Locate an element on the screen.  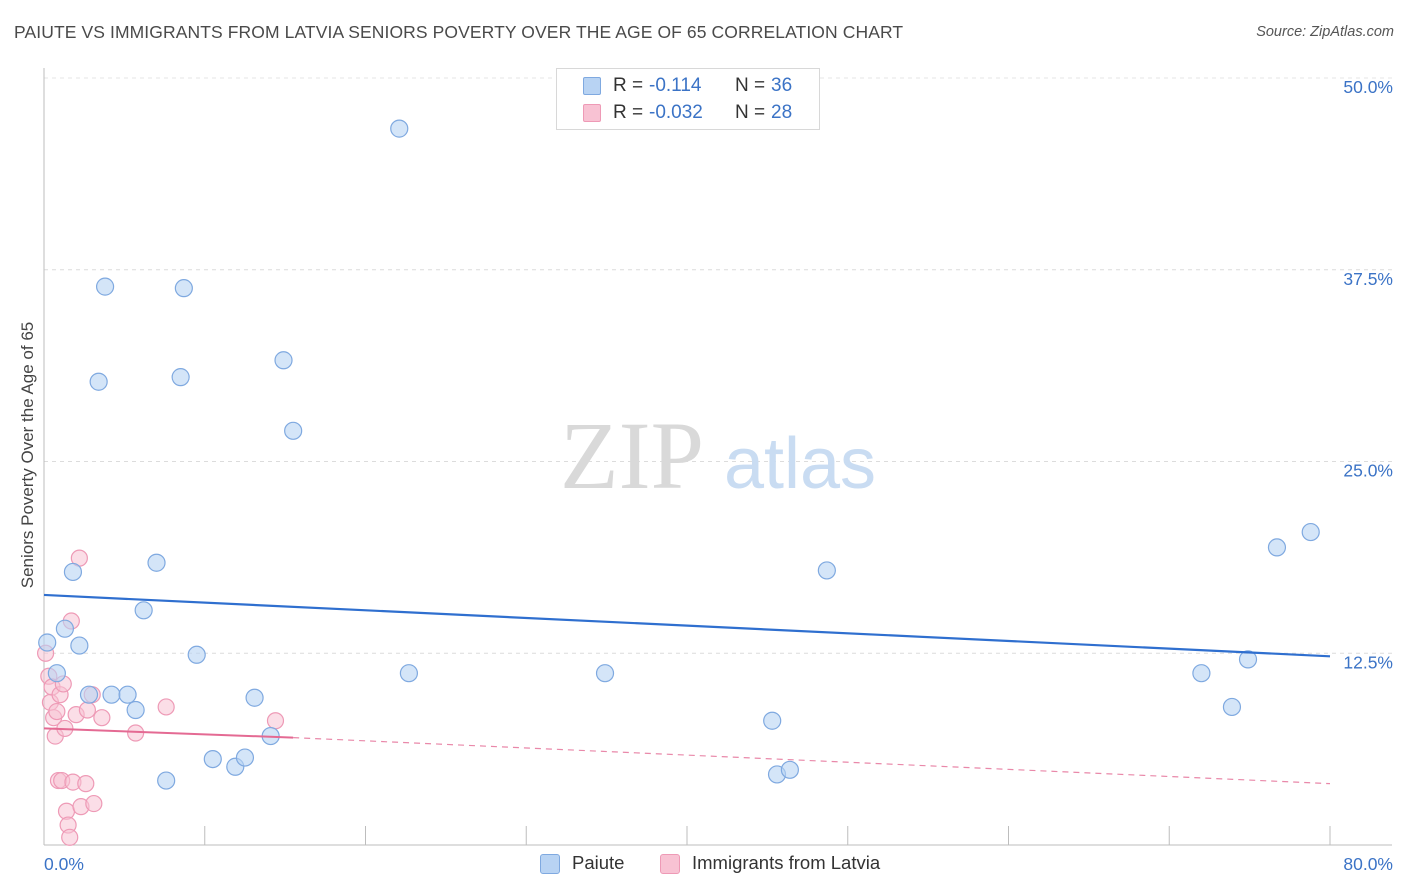
y-tick-label: 12.5% is located at coordinates (1368, 662).